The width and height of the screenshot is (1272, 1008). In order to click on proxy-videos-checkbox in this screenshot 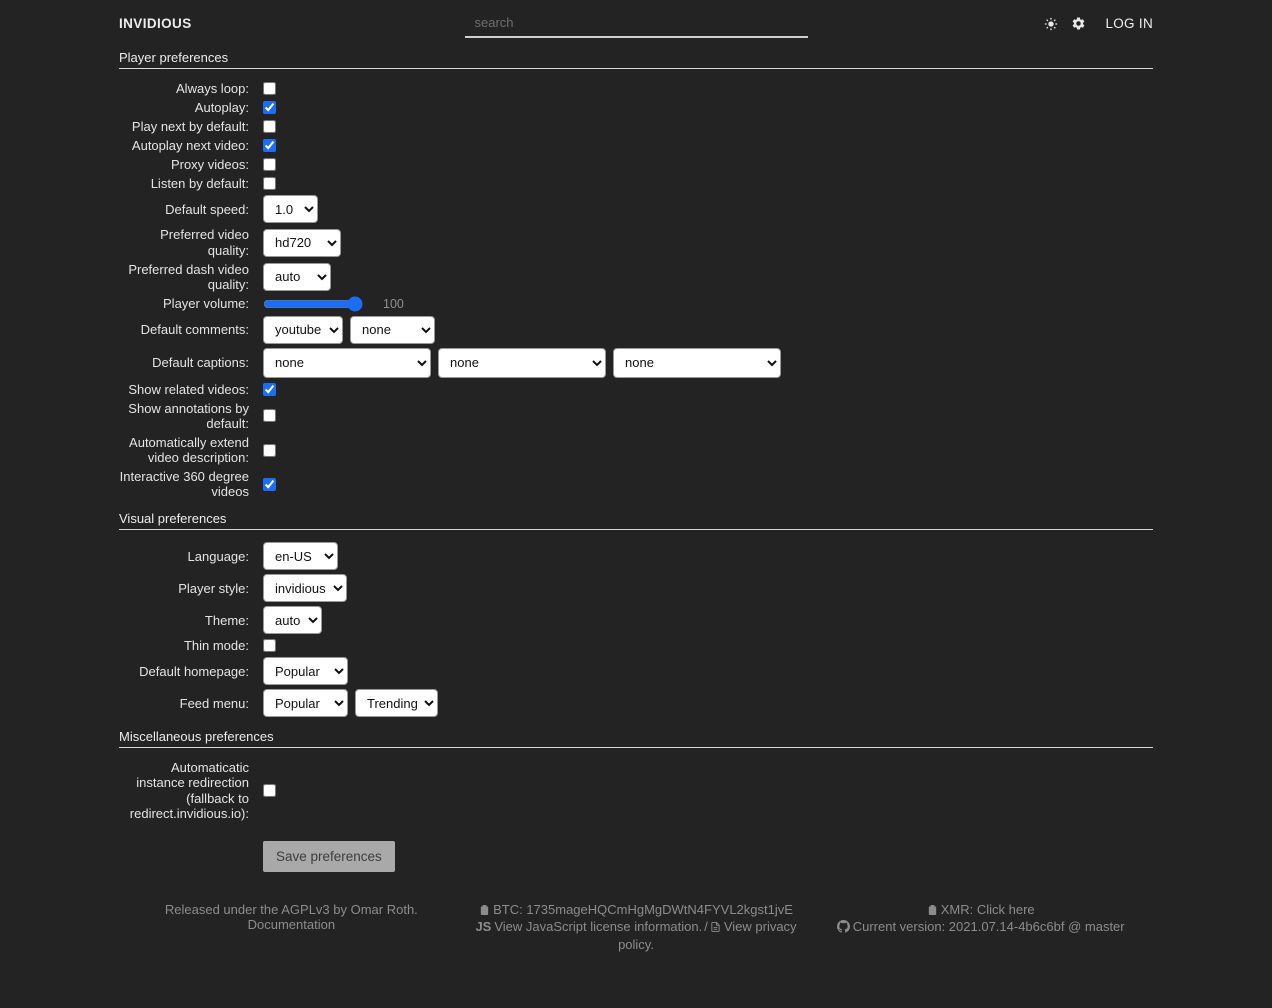, I will do `click(269, 165)`.